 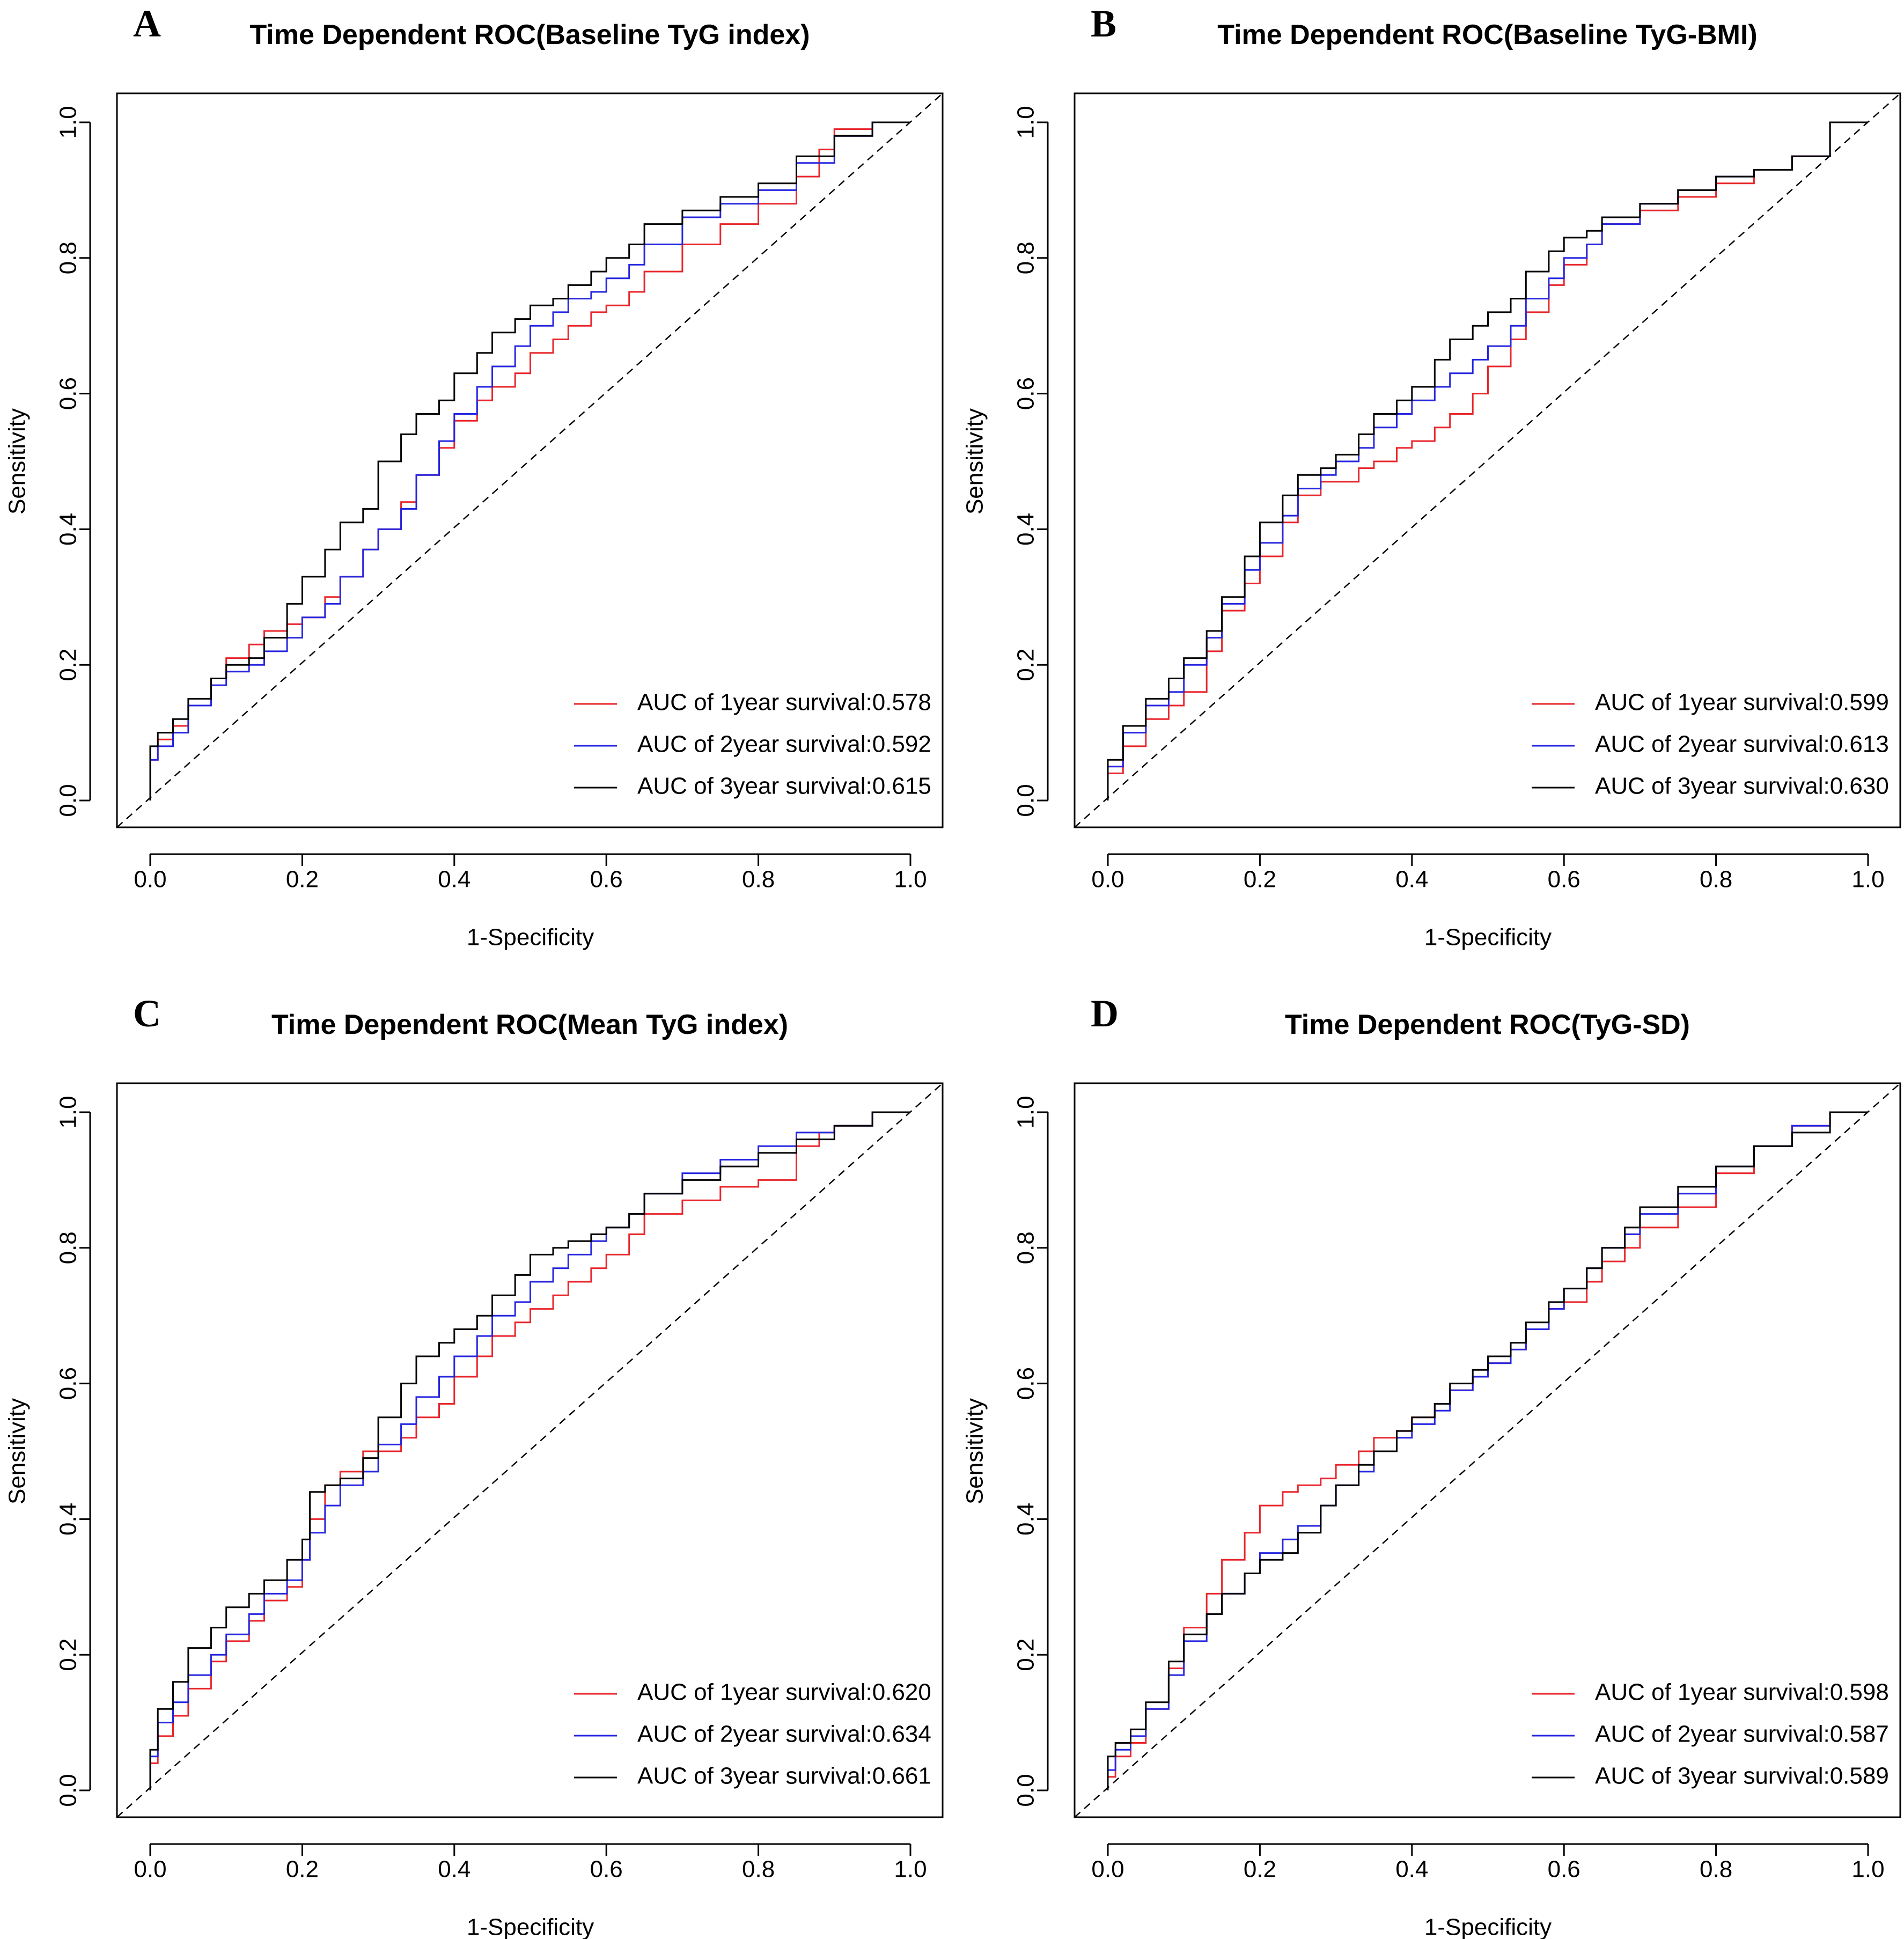 What do you see at coordinates (784, 786) in the screenshot?
I see `legend-entry-3year: AUC of 3year survival:0.615` at bounding box center [784, 786].